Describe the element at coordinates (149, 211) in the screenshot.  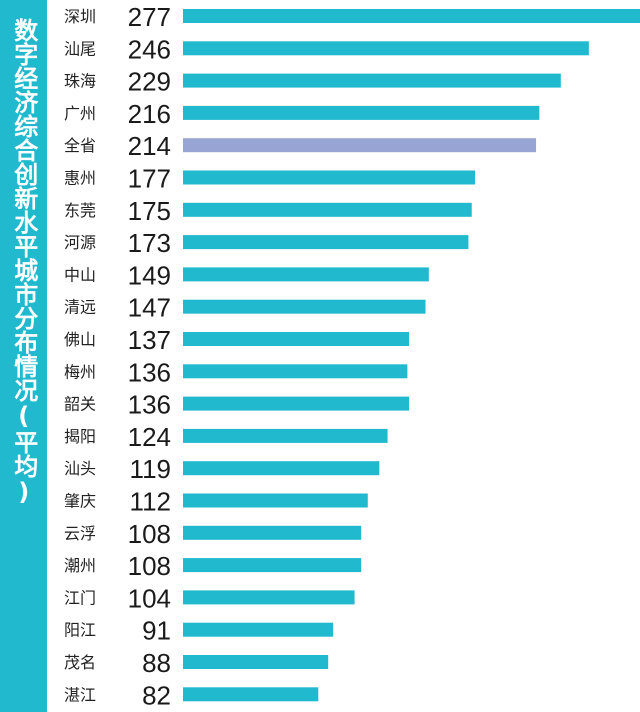
I see `value-label: 175` at that location.